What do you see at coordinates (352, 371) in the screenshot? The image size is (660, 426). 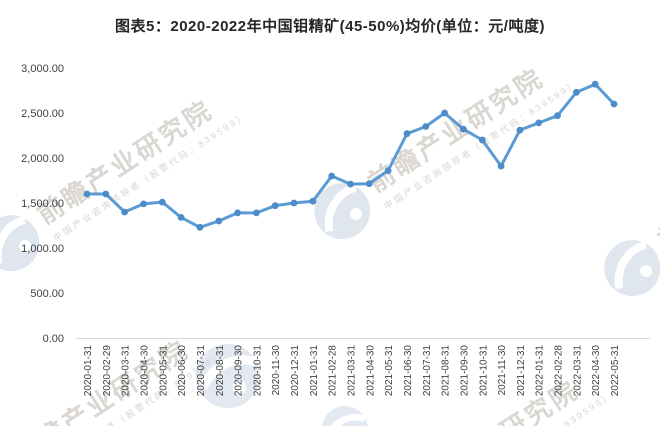 I see `x-axis-tick-label: 2021-03-31` at bounding box center [352, 371].